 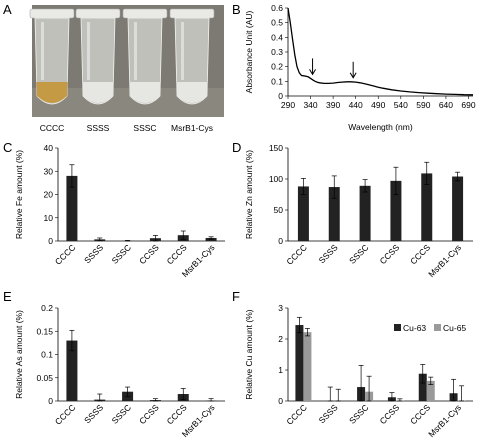 What do you see at coordinates (356, 105) in the screenshot?
I see `x-tick-label-440: 440` at bounding box center [356, 105].